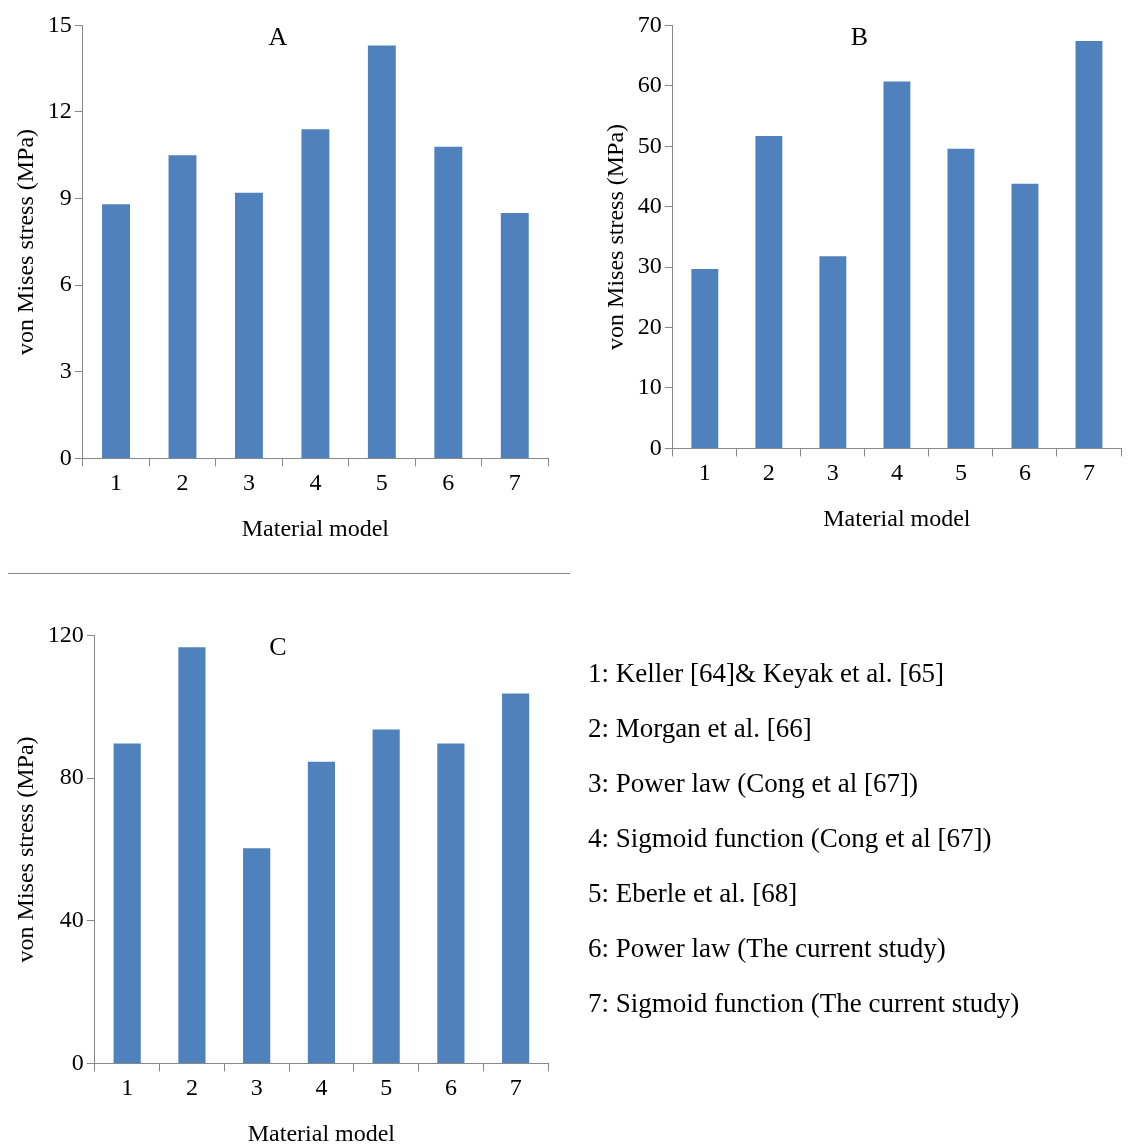 This screenshot has width=1133, height=1147. I want to click on text: 7: Sigmoid function (The current study), so click(804, 1004).